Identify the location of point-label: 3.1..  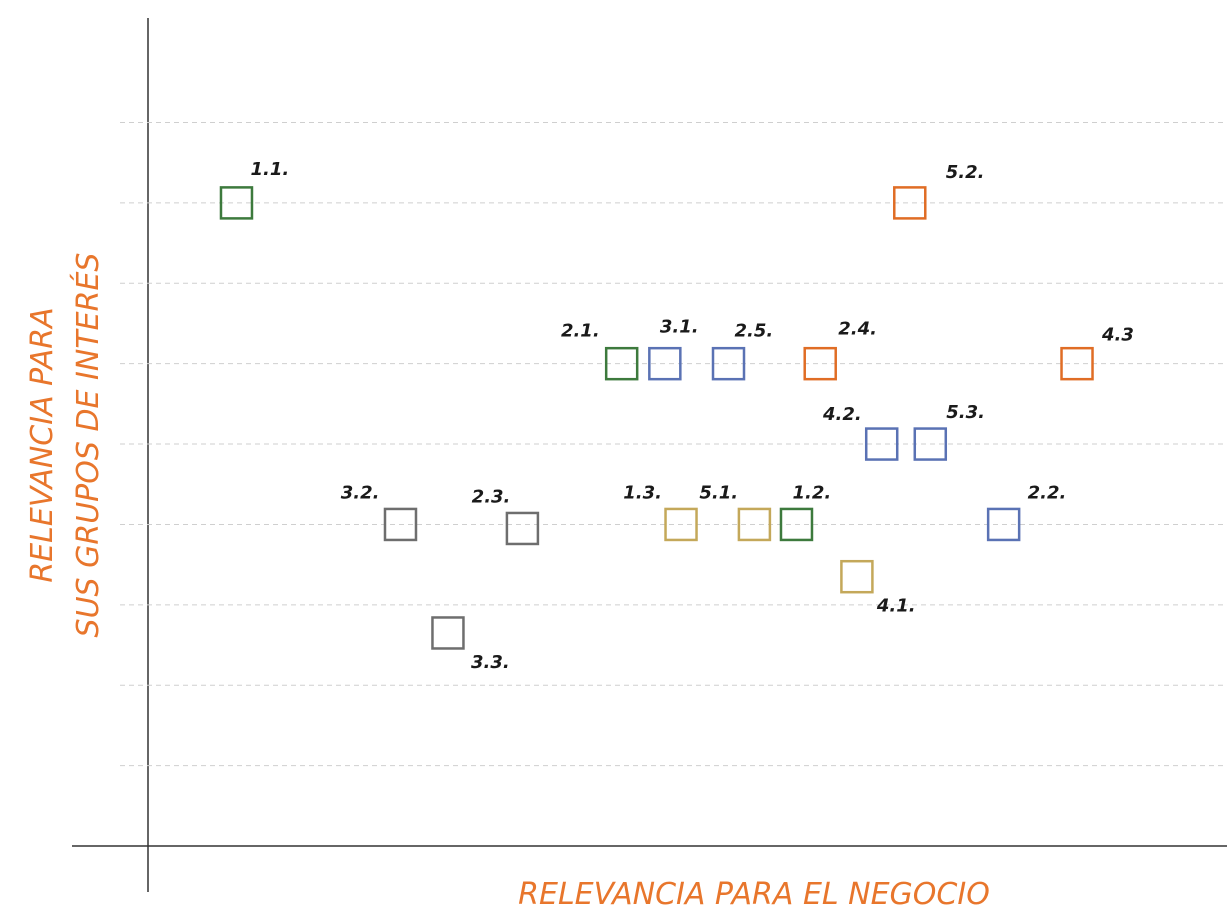
(679, 327).